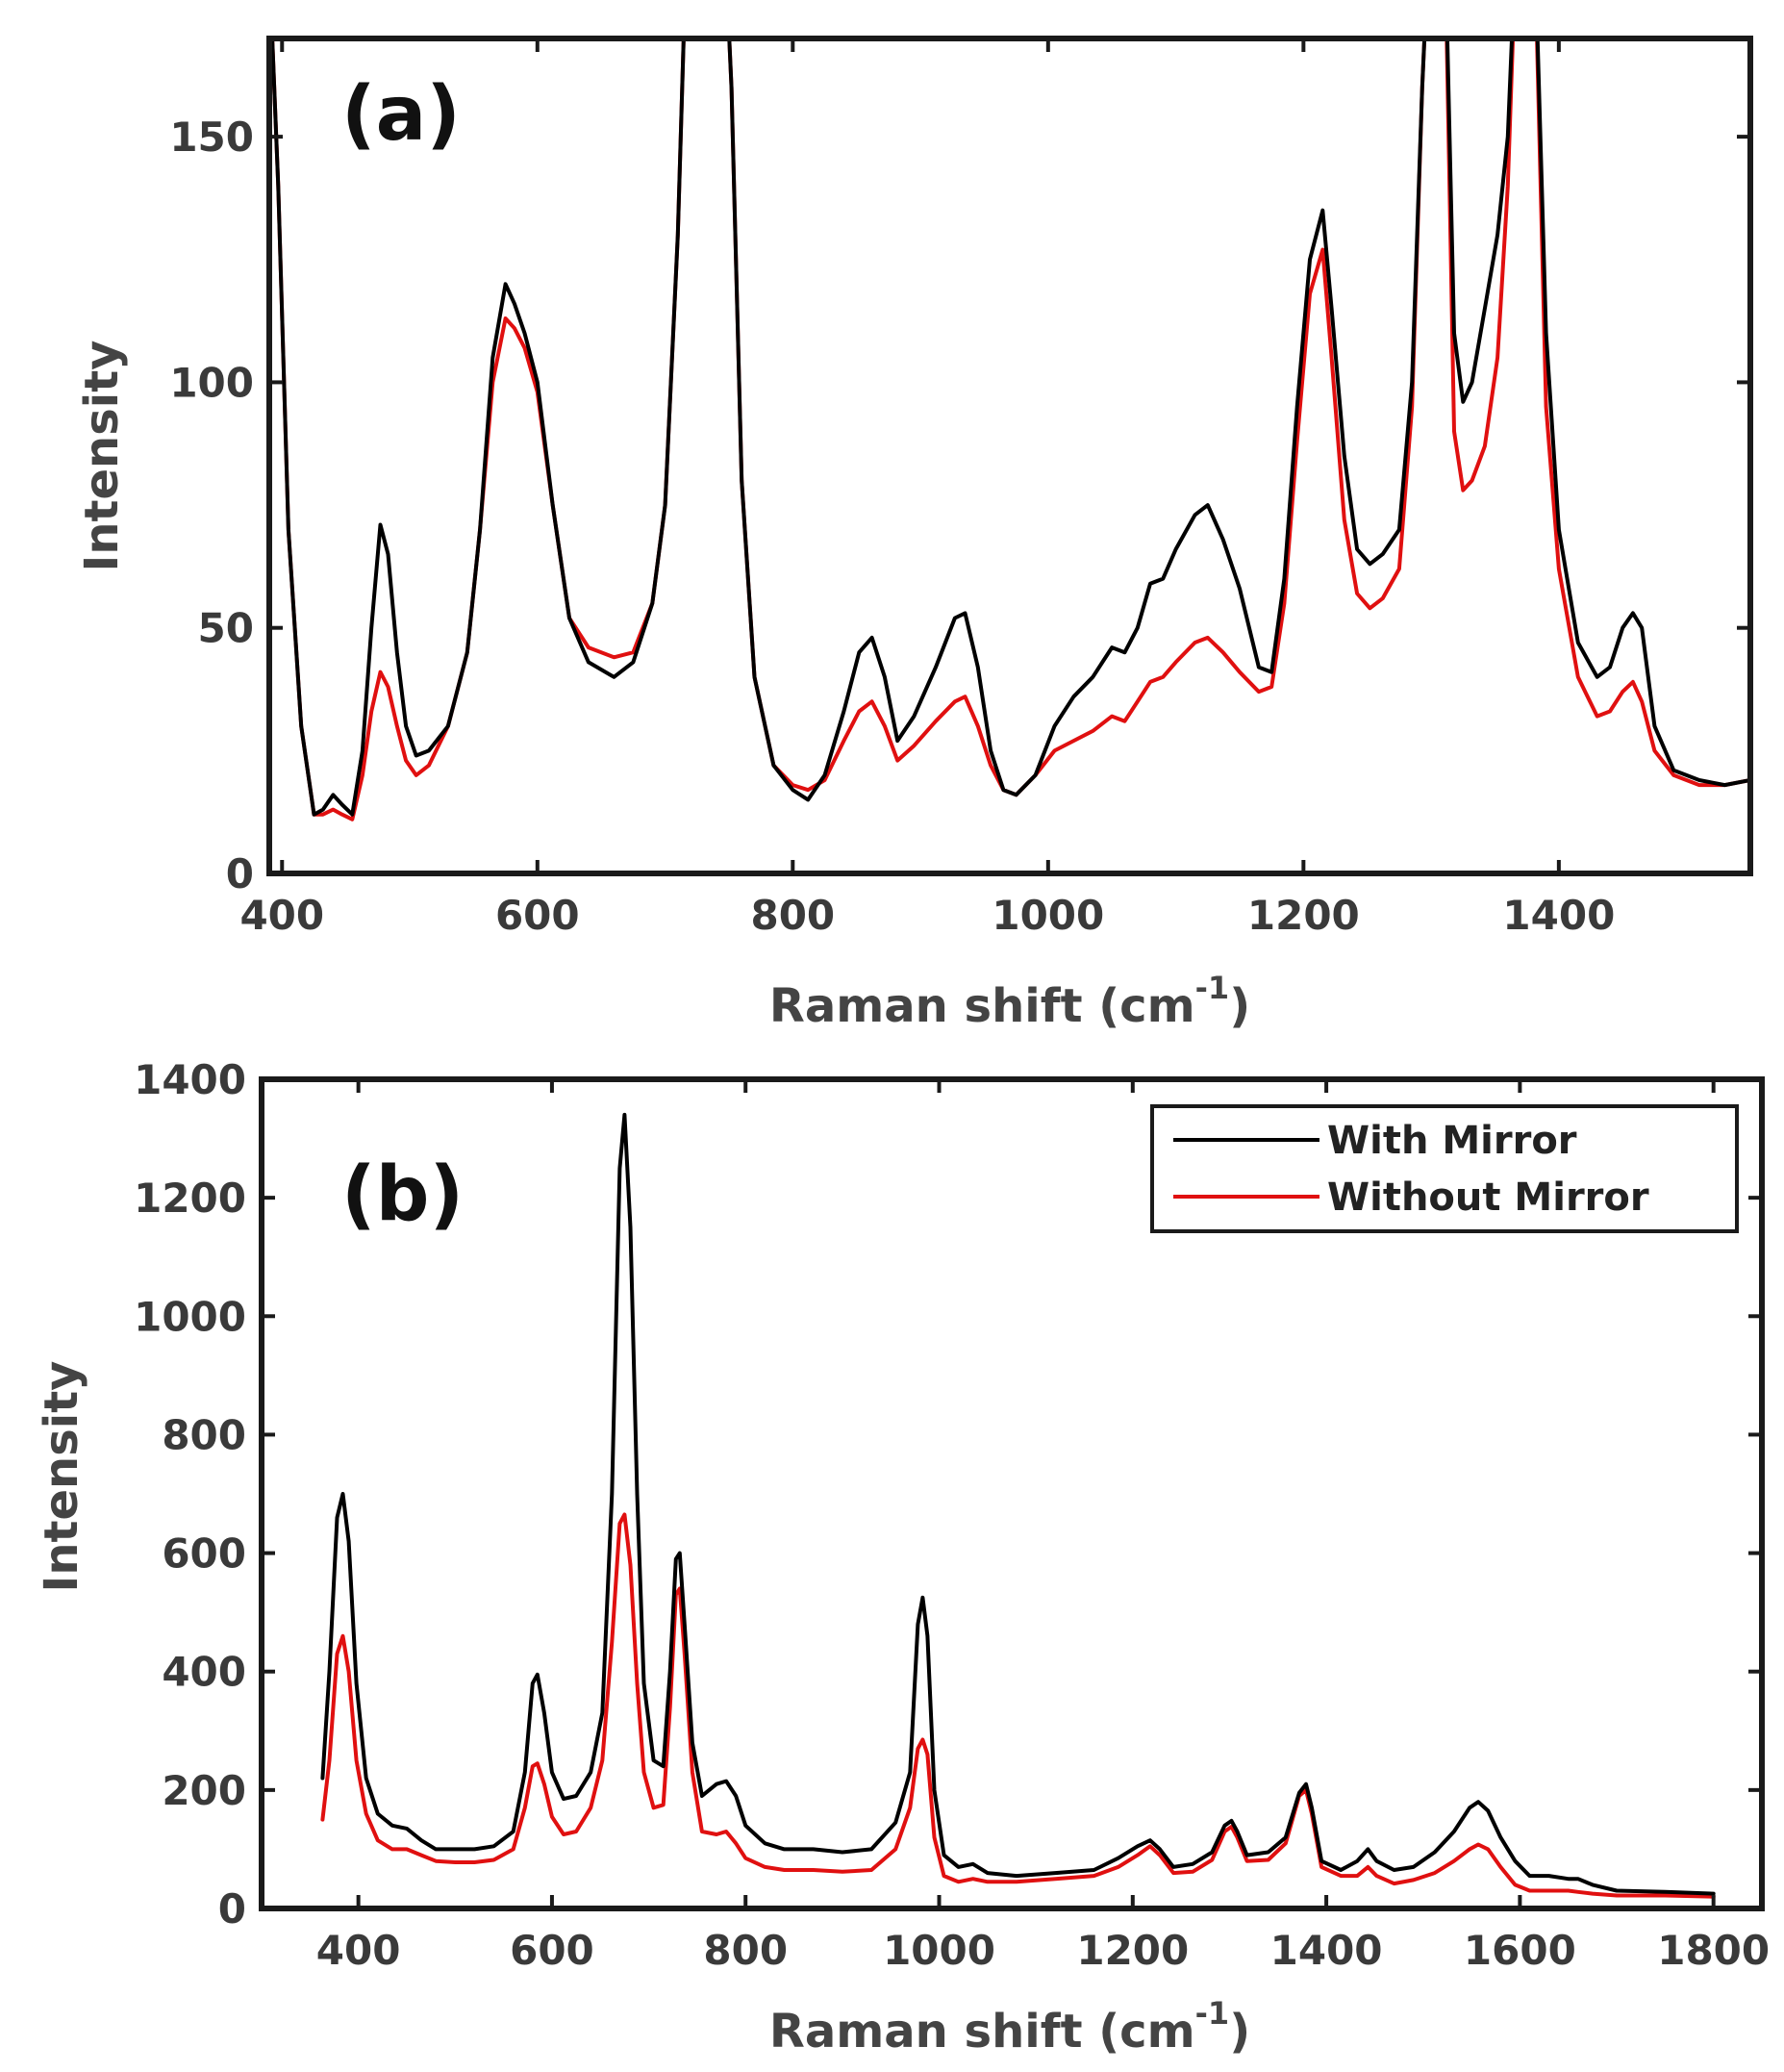 The width and height of the screenshot is (1784, 2072). I want to click on legend-box, so click(1444, 1168).